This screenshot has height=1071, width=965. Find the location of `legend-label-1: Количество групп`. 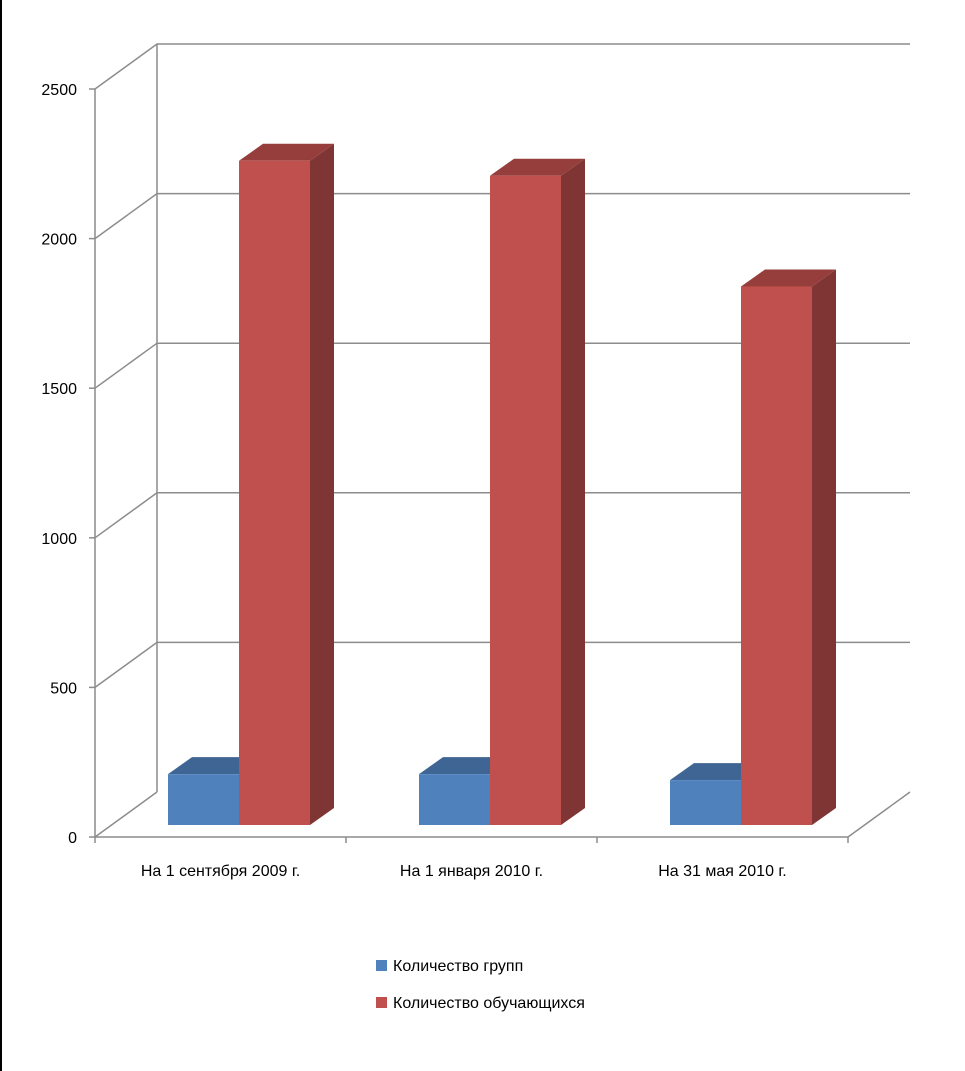

legend-label-1: Количество групп is located at coordinates (458, 966).